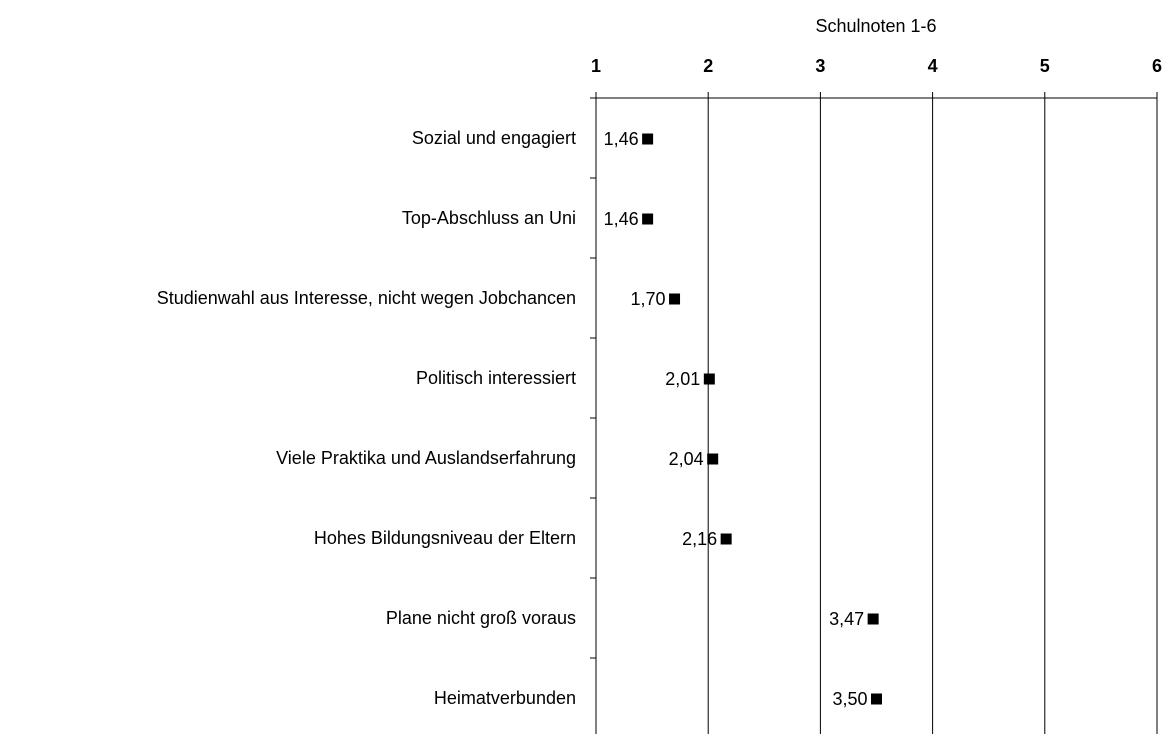  I want to click on x-tick-label: 2, so click(708, 66).